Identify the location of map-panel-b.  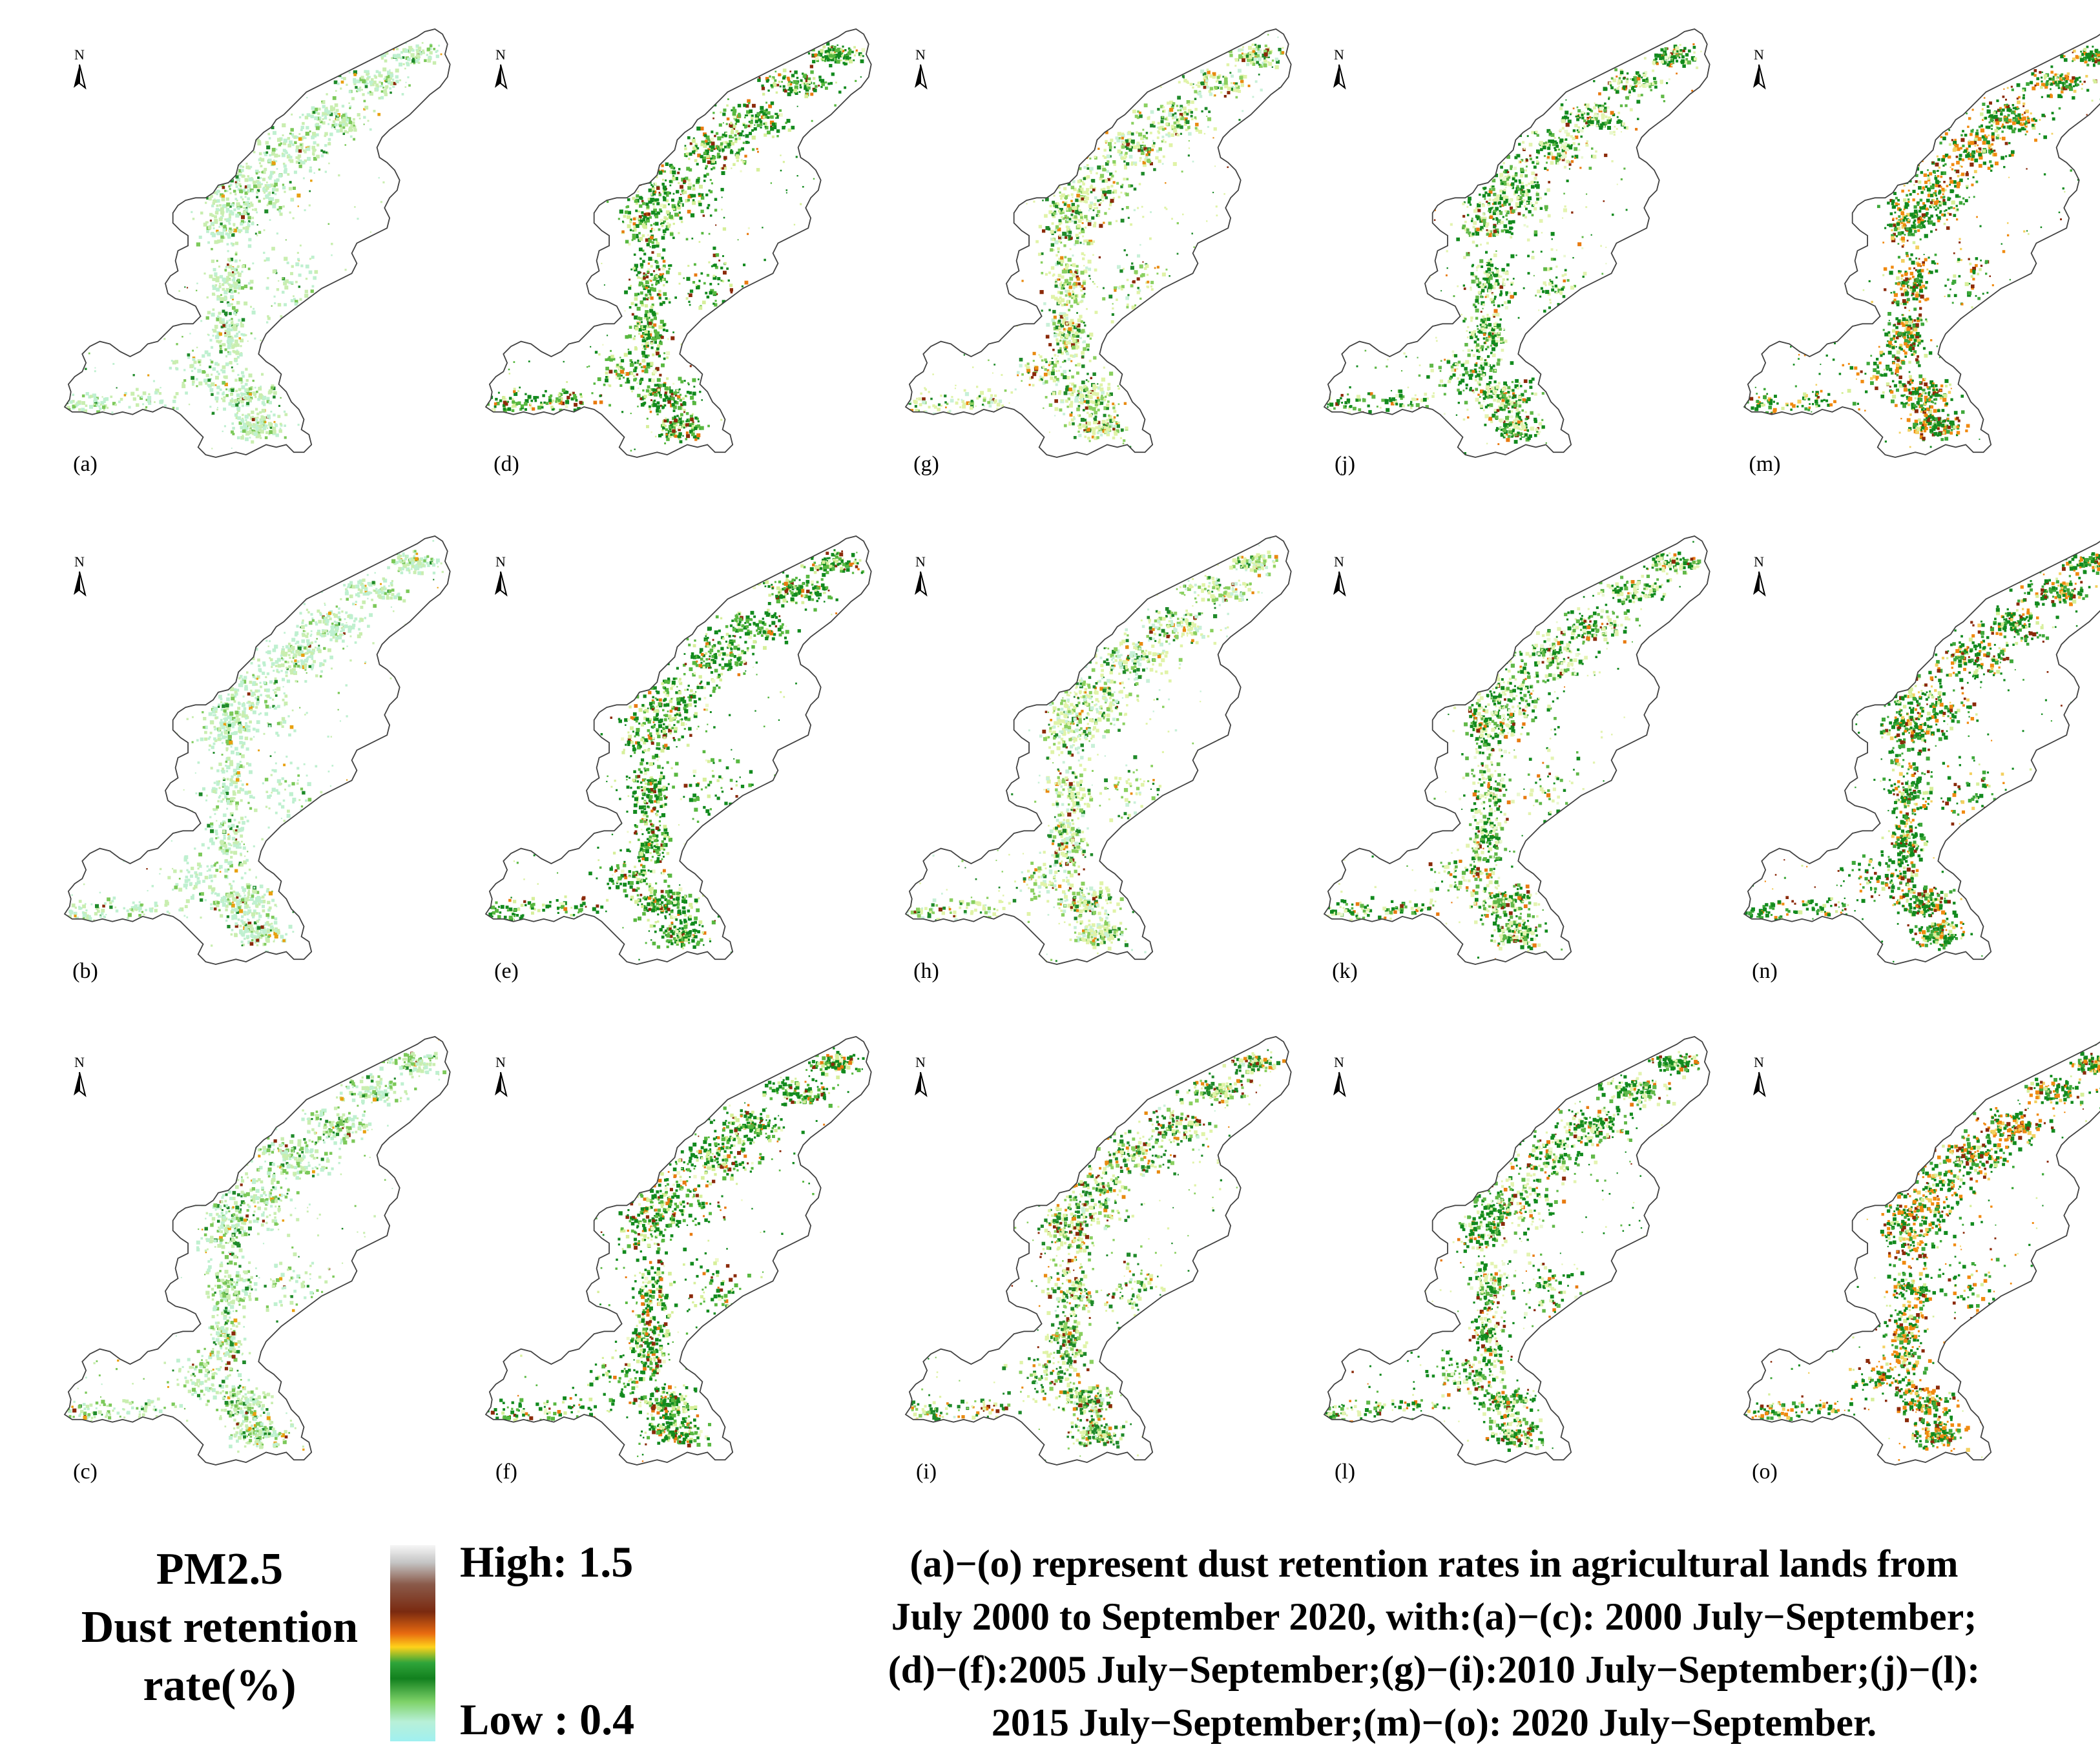
(258, 750).